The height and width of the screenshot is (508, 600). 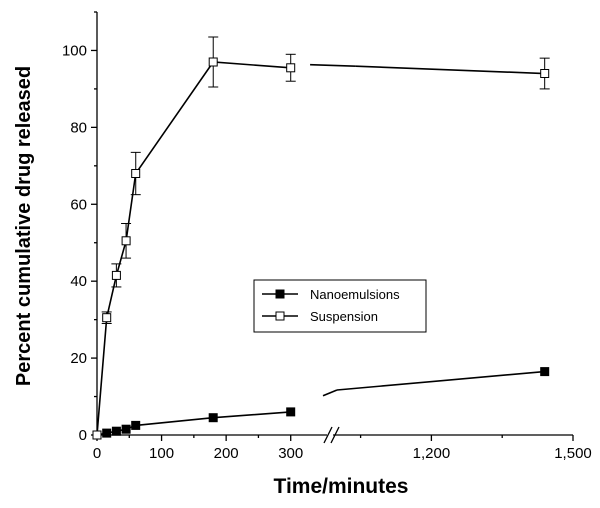 I want to click on x-axis-title: Time/minutes, so click(x=341, y=486).